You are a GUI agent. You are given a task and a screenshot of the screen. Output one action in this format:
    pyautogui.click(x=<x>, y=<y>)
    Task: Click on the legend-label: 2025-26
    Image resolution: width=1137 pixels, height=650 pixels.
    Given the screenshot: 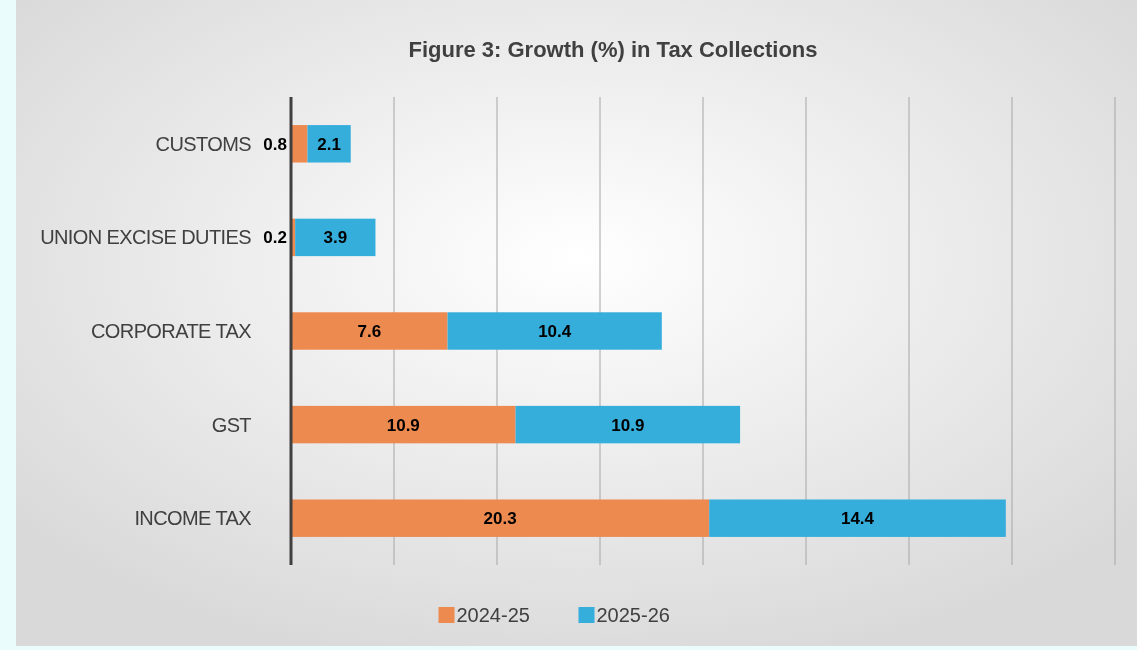 What is the action you would take?
    pyautogui.click(x=633, y=615)
    